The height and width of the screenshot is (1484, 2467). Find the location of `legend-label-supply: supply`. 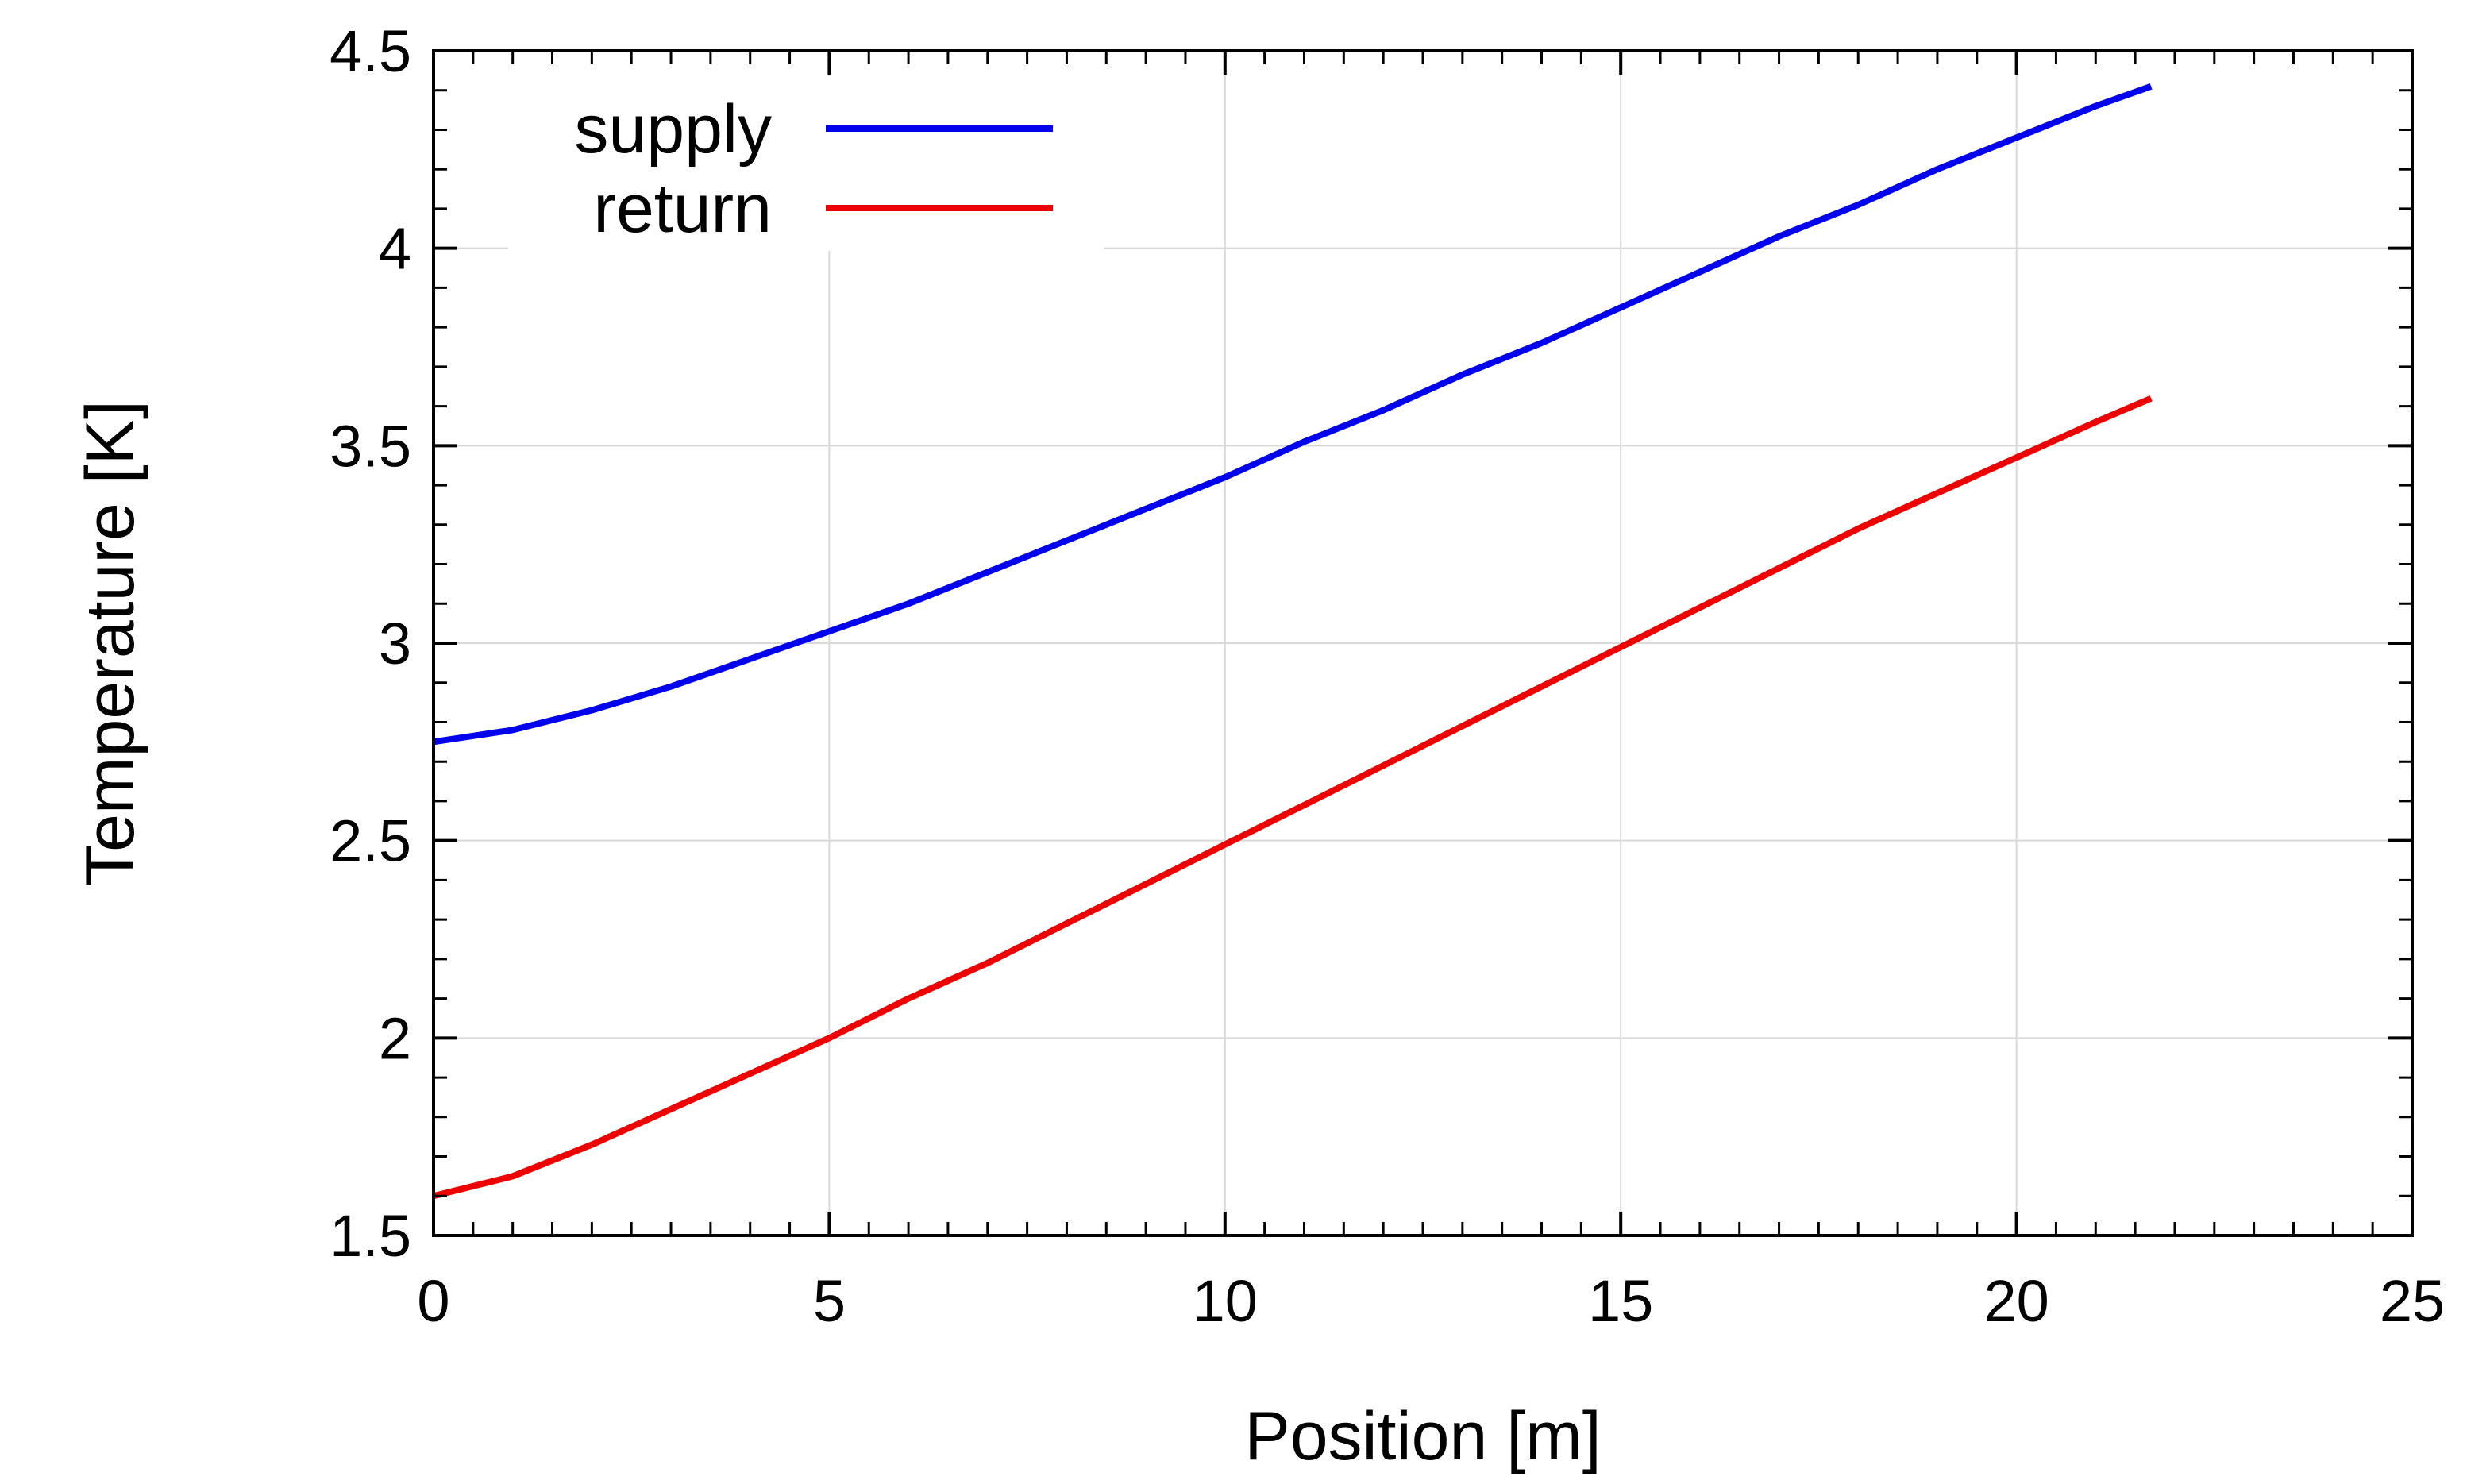

legend-label-supply: supply is located at coordinates (673, 130).